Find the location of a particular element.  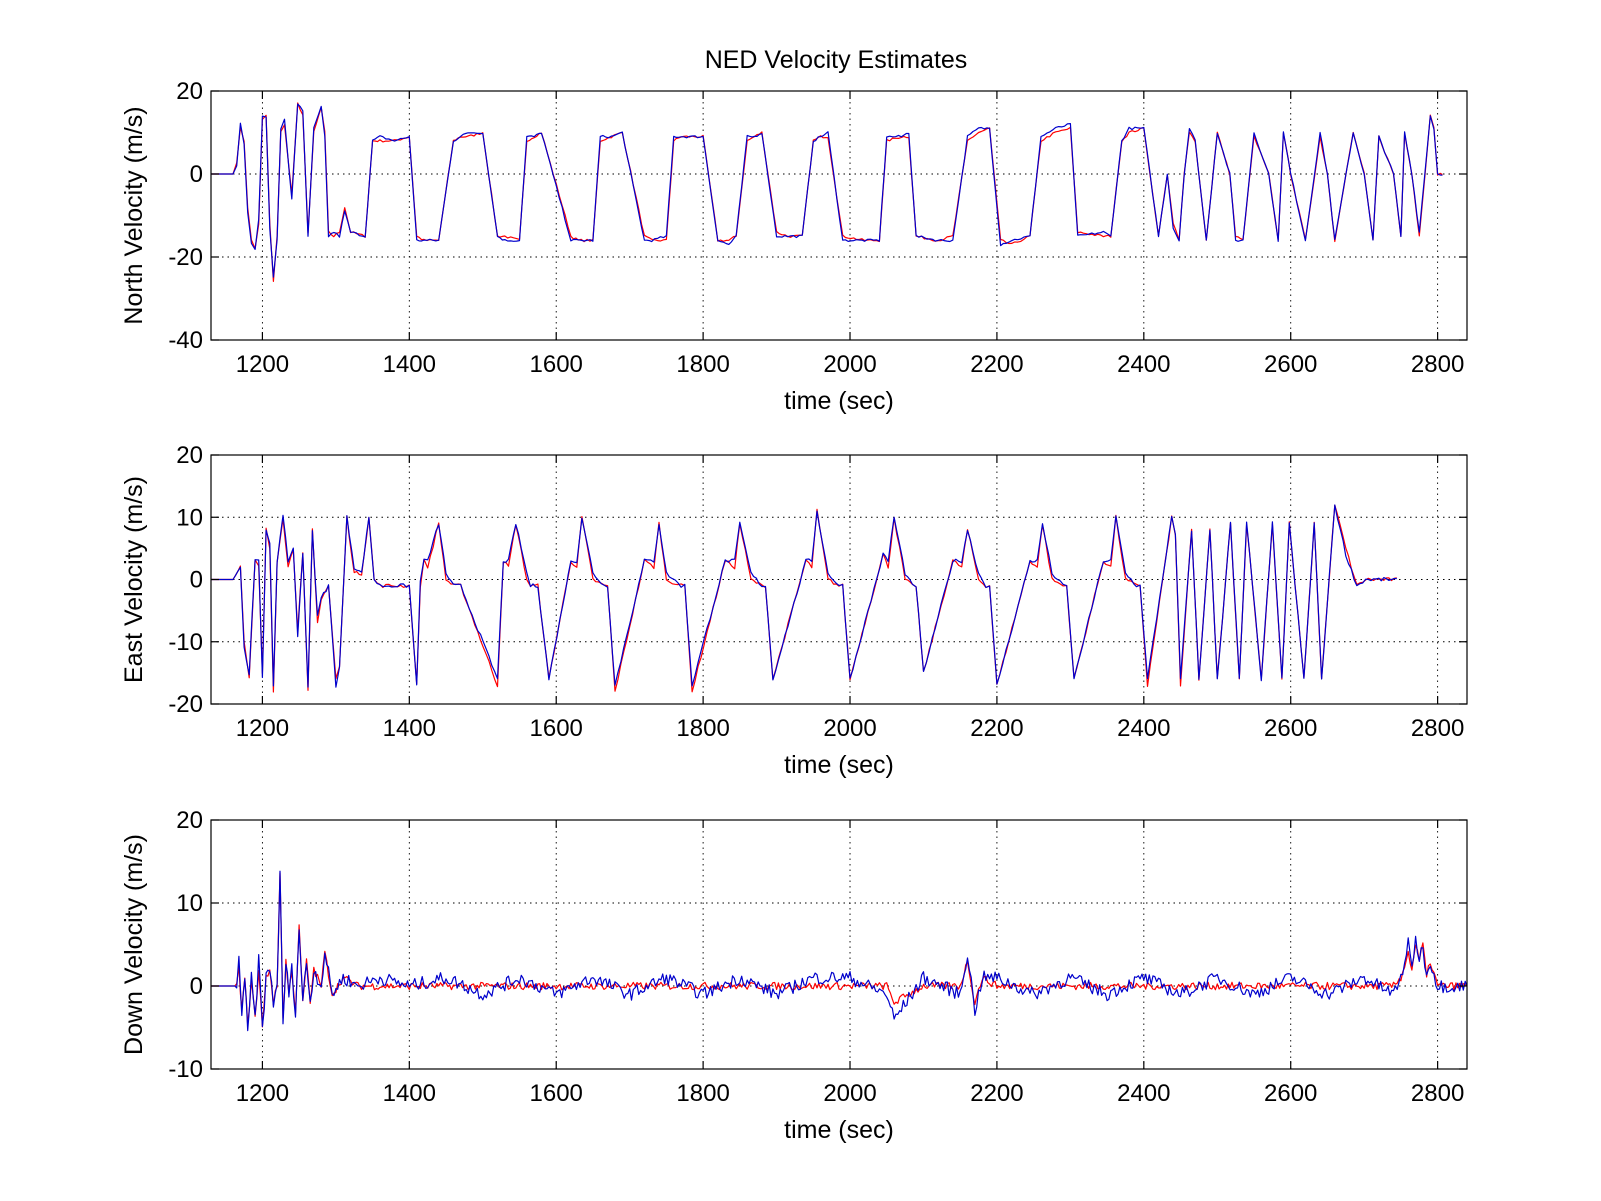

down-x-tick-label: 2800 is located at coordinates (1437, 1093).